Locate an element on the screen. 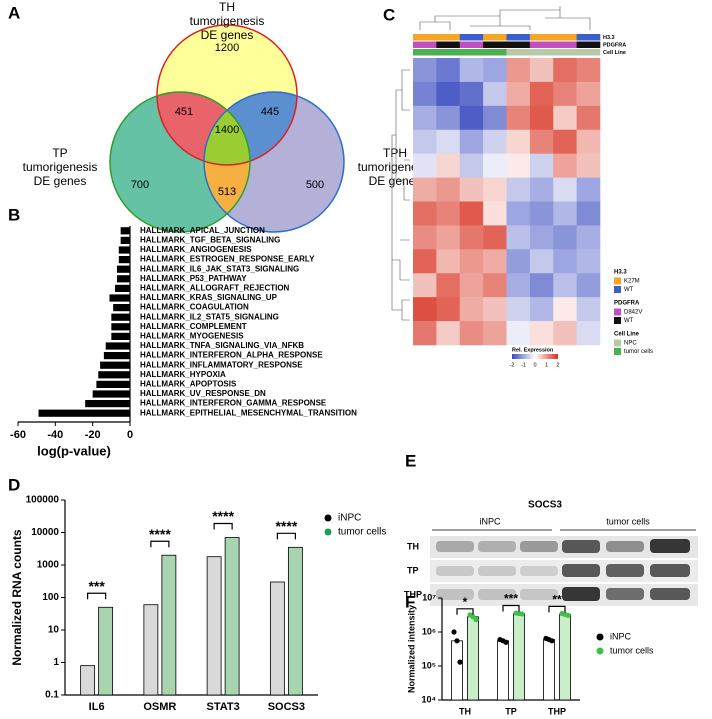 The image size is (712, 719). legend-label: K27M is located at coordinates (632, 282).